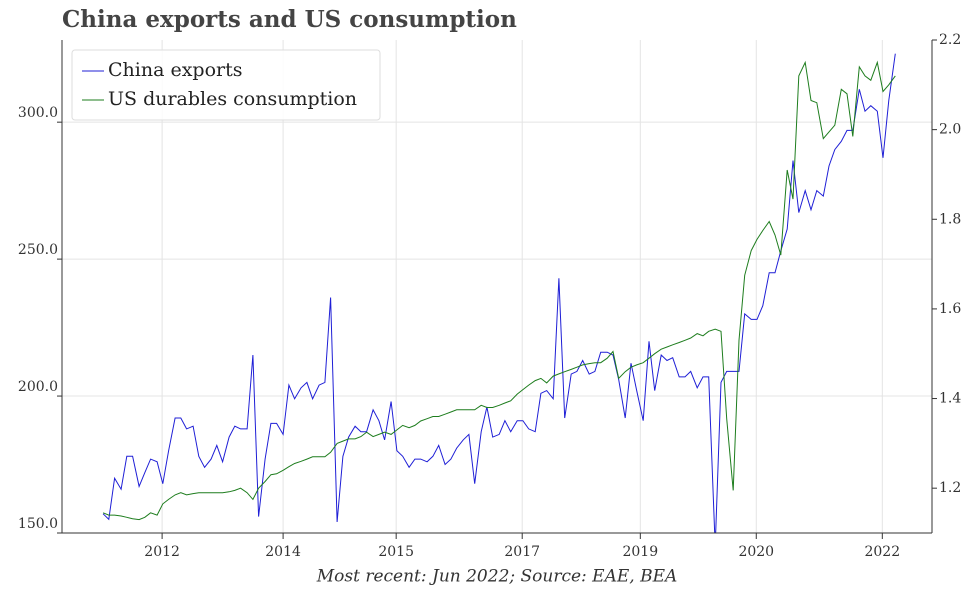  What do you see at coordinates (175, 70) in the screenshot?
I see `legend-label: China exports` at bounding box center [175, 70].